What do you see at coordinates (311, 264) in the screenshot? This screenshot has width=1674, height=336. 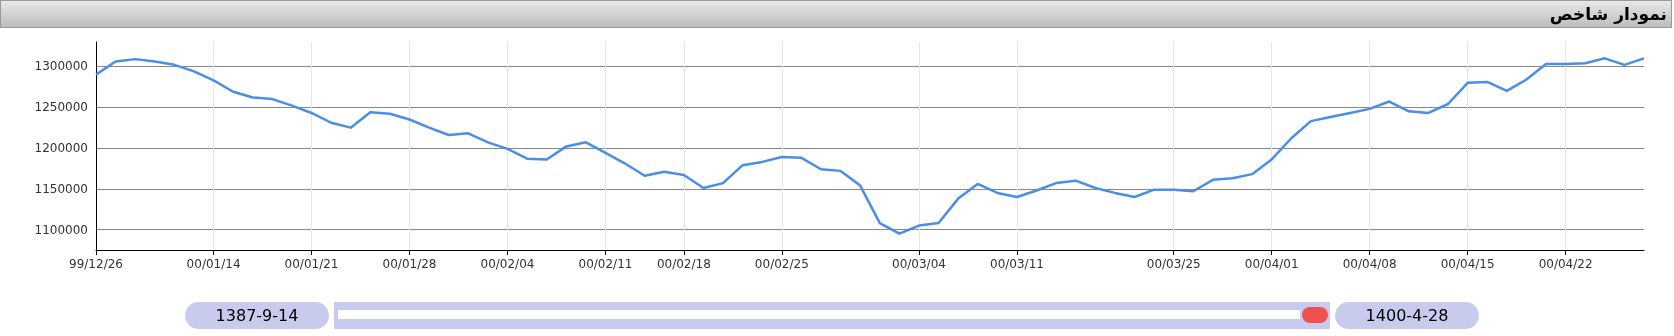 I see `x-tick-label: 00/01/21` at bounding box center [311, 264].